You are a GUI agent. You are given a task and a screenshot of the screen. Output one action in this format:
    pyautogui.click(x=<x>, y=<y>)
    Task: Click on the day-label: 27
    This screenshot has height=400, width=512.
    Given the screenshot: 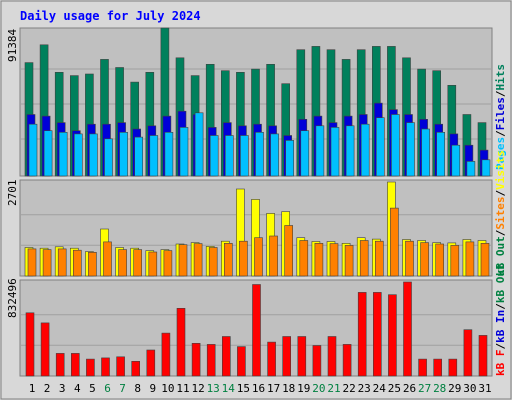 What is the action you would take?
    pyautogui.click(x=424, y=388)
    